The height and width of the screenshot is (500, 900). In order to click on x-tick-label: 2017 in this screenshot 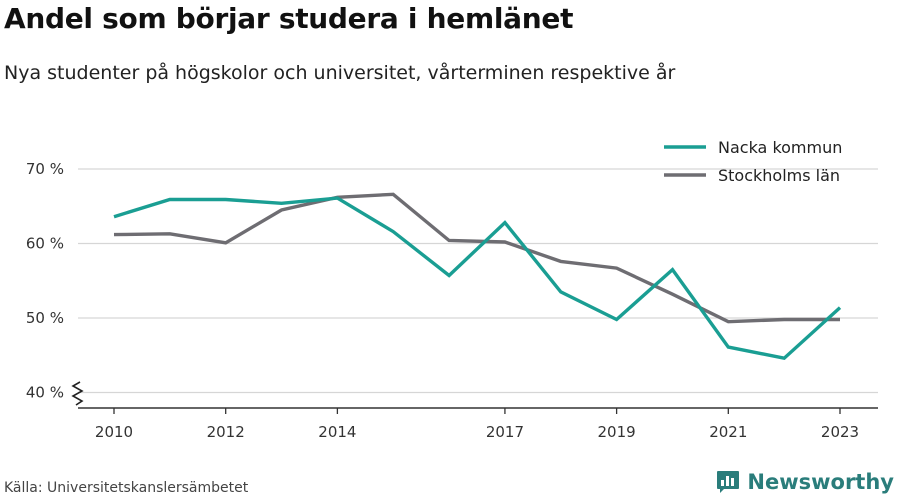, I will do `click(505, 432)`.